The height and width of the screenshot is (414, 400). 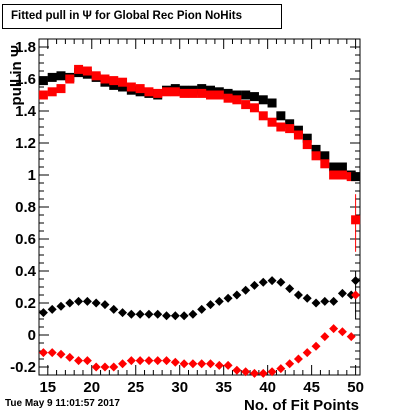 I want to click on x-tick-label: 35, so click(x=223, y=387).